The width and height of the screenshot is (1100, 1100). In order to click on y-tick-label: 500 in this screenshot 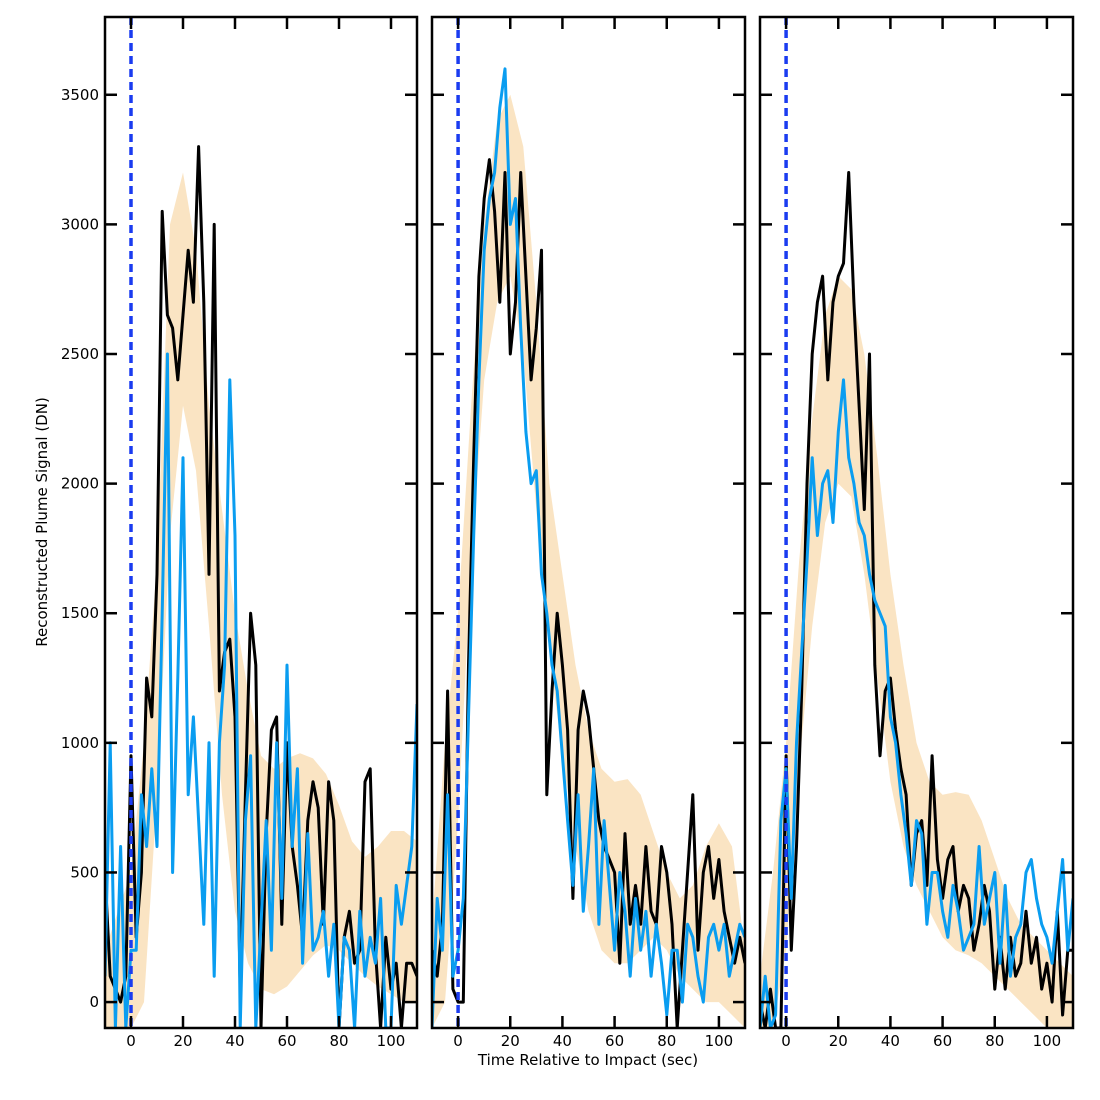, I will do `click(84, 872)`.